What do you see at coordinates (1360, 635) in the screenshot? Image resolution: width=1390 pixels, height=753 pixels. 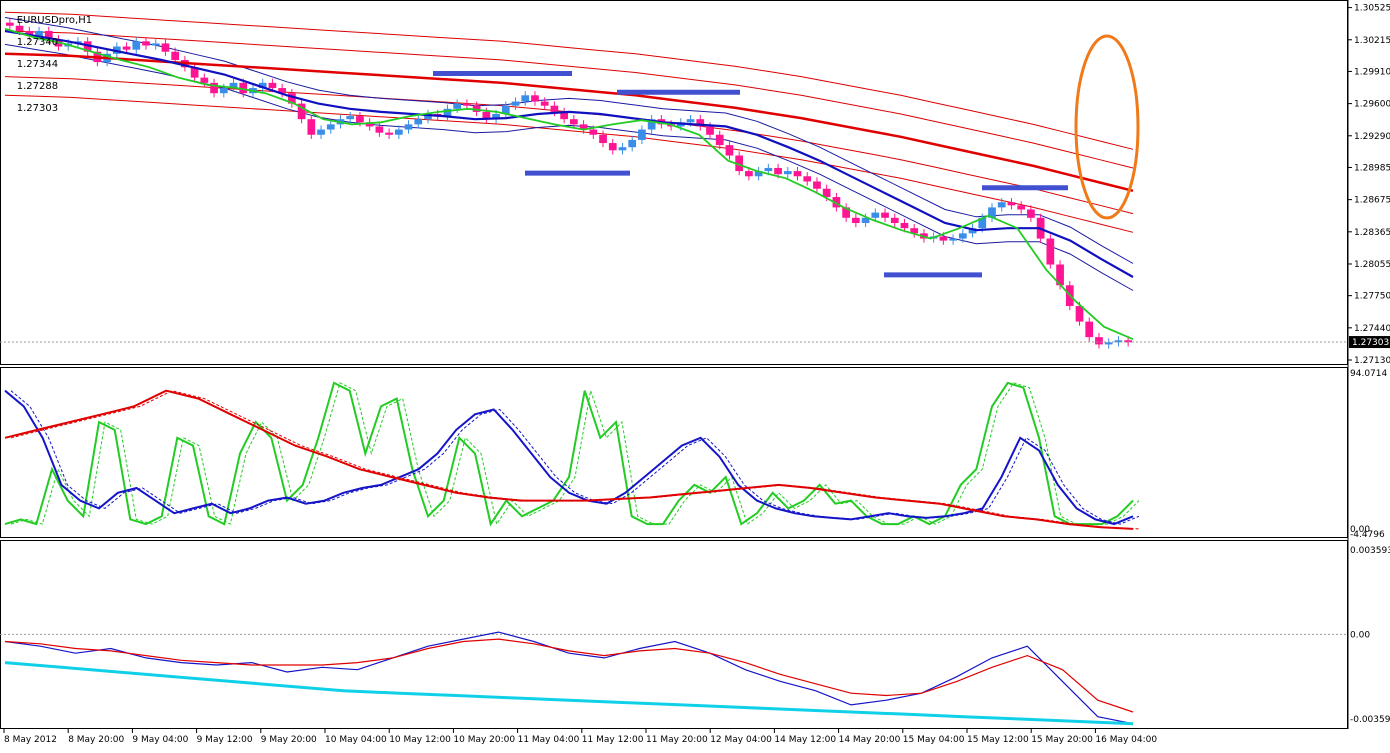 I see `macd-tick-label: 0.00` at bounding box center [1360, 635].